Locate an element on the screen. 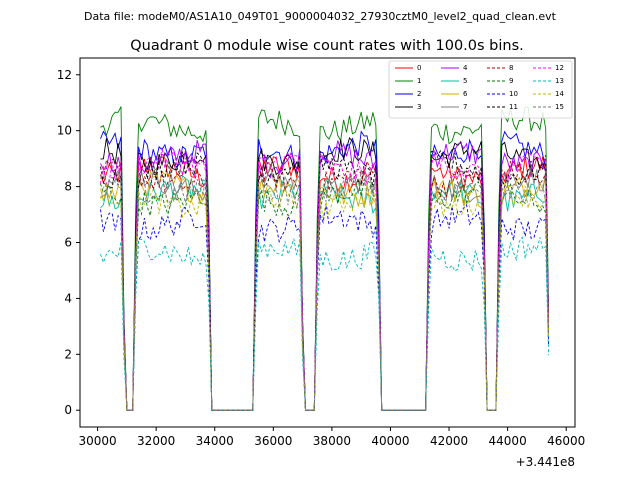  x-tick-label: 32000 is located at coordinates (156, 441).